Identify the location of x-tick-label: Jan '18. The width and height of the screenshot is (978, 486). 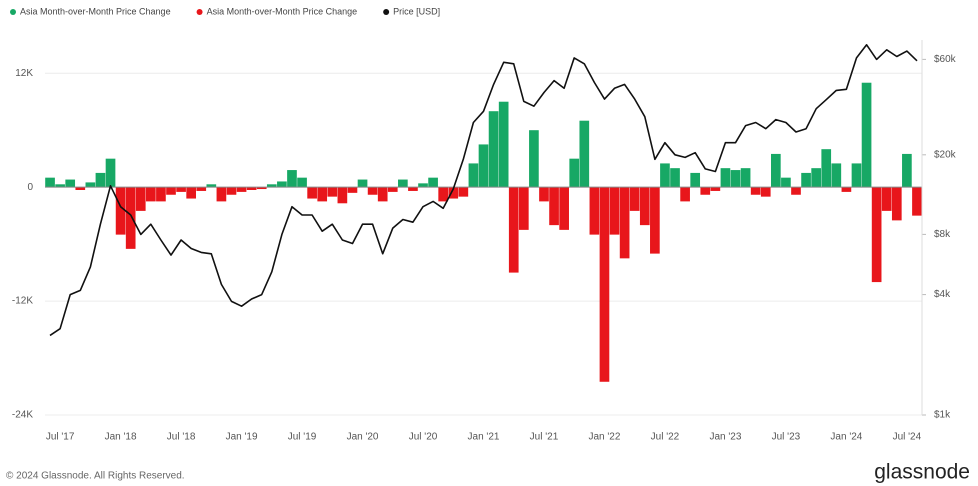
(121, 437).